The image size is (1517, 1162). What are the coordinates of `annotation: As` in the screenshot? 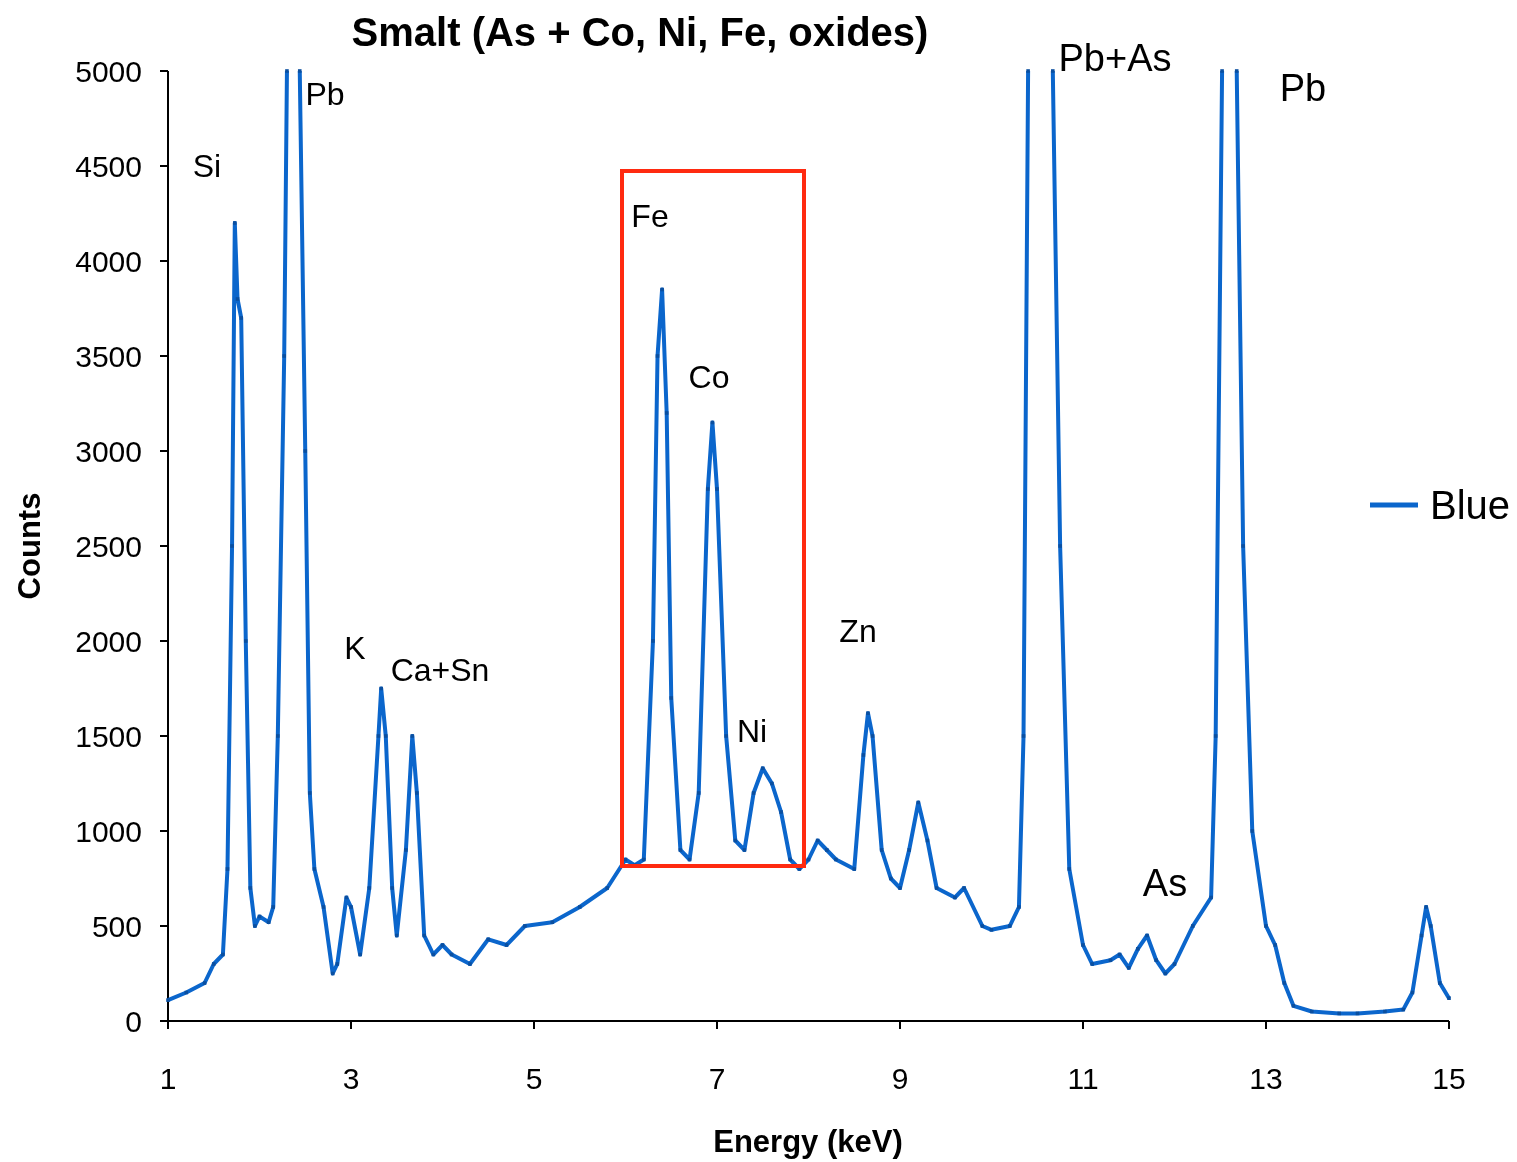 It's located at (1165, 883).